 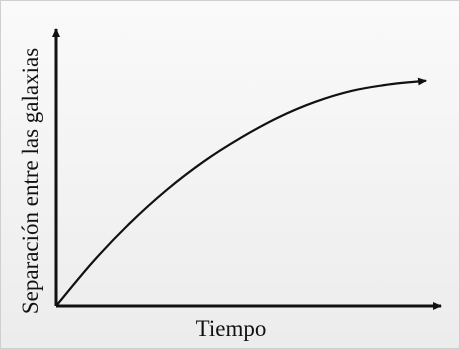 I want to click on y-axis-title: Separación entre las galaxias, so click(x=30, y=181).